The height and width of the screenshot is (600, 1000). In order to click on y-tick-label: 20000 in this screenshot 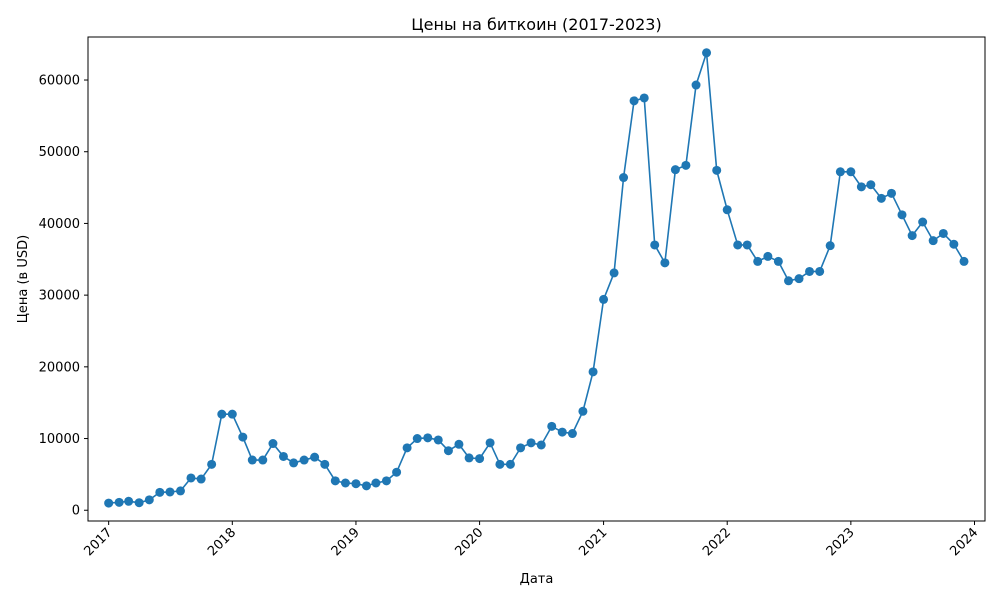, I will do `click(59, 367)`.